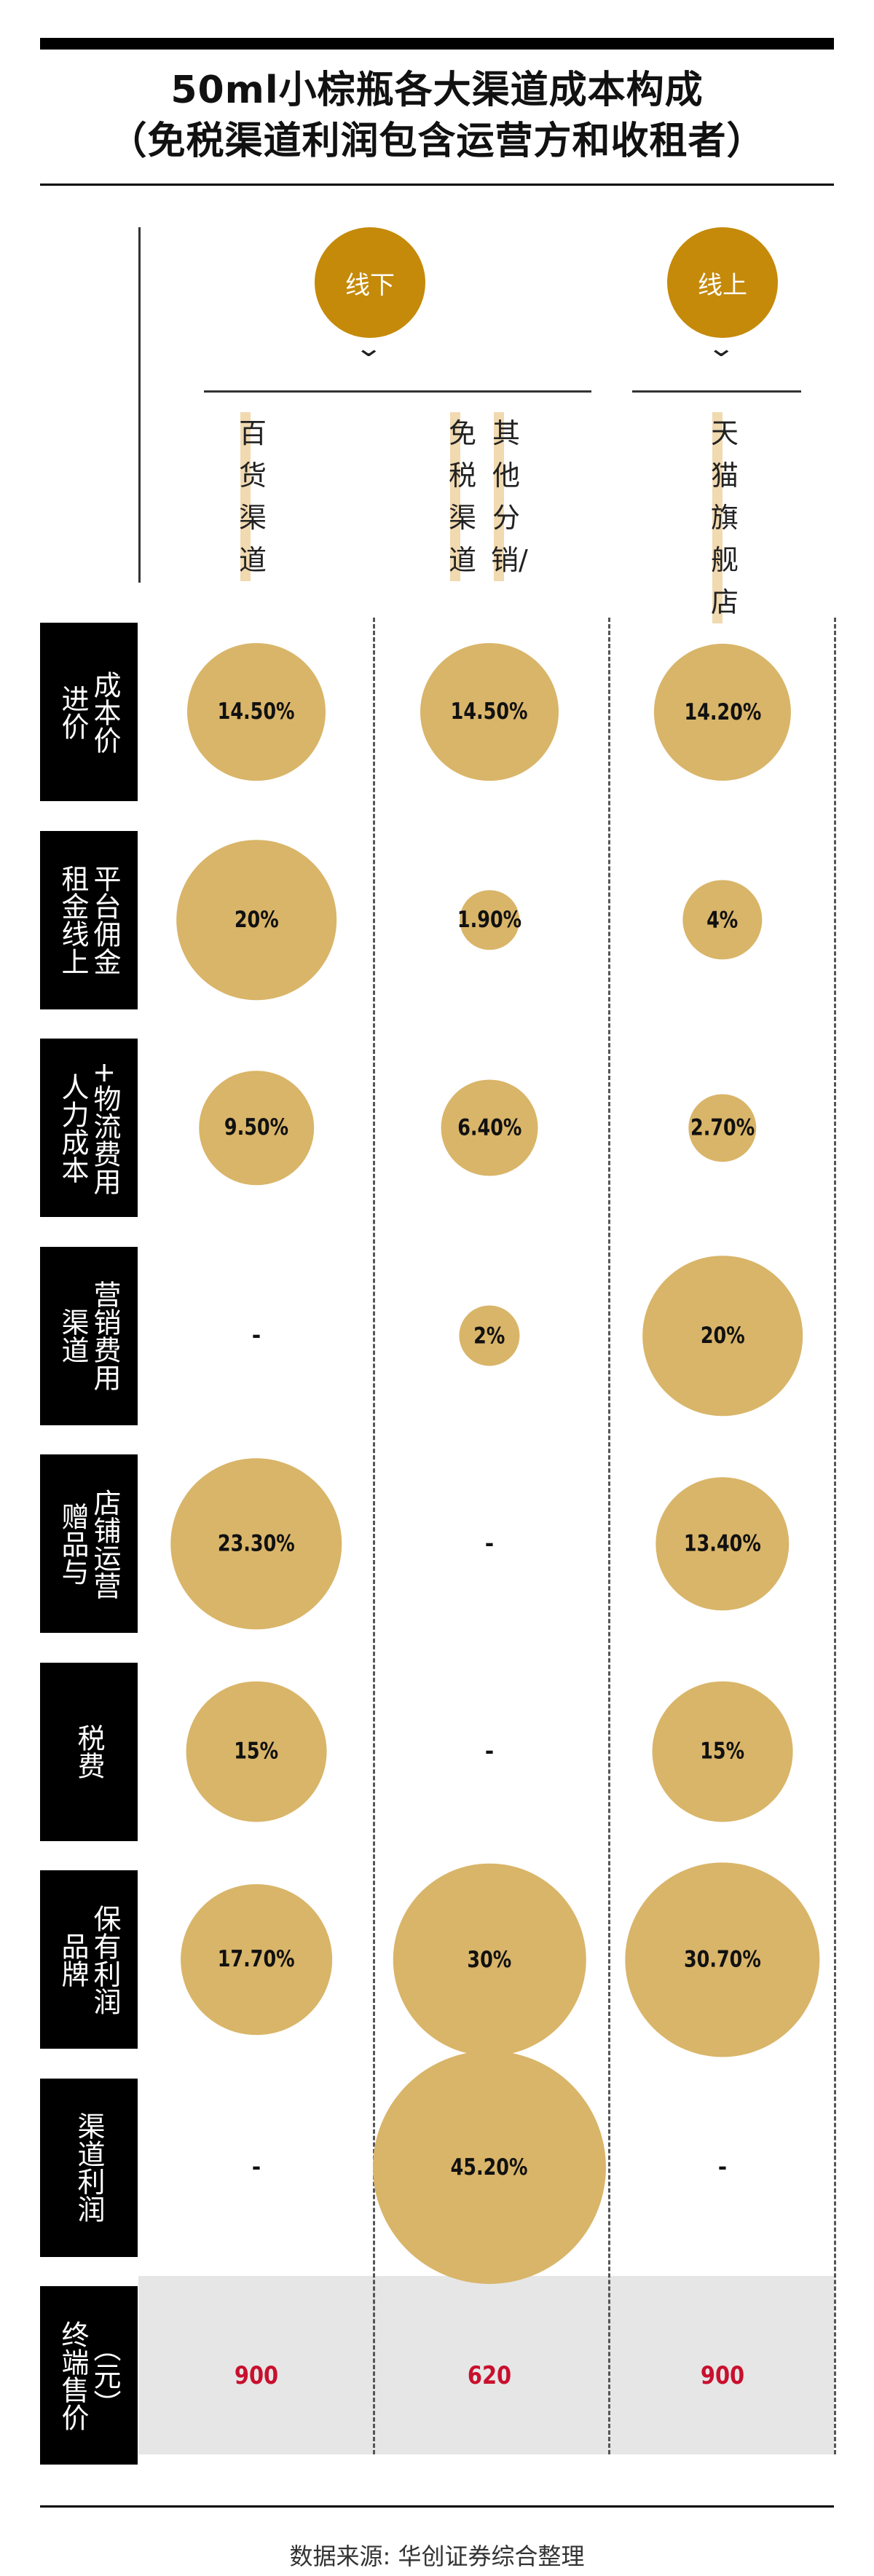 Image resolution: width=874 pixels, height=2576 pixels. I want to click on row-label: 保有利润 品牌, so click(89, 1959).